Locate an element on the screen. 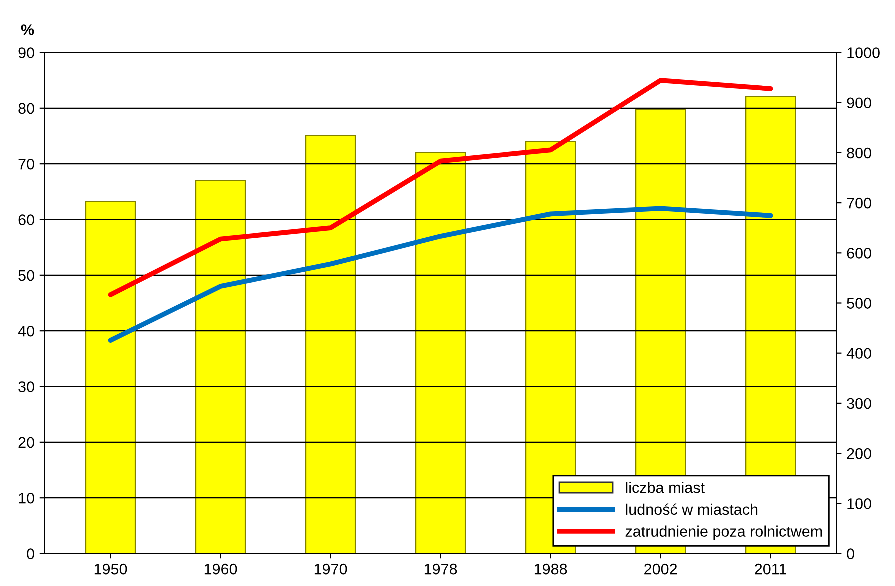  legend-label: zatrudnienie poza rolnictwem is located at coordinates (724, 533).